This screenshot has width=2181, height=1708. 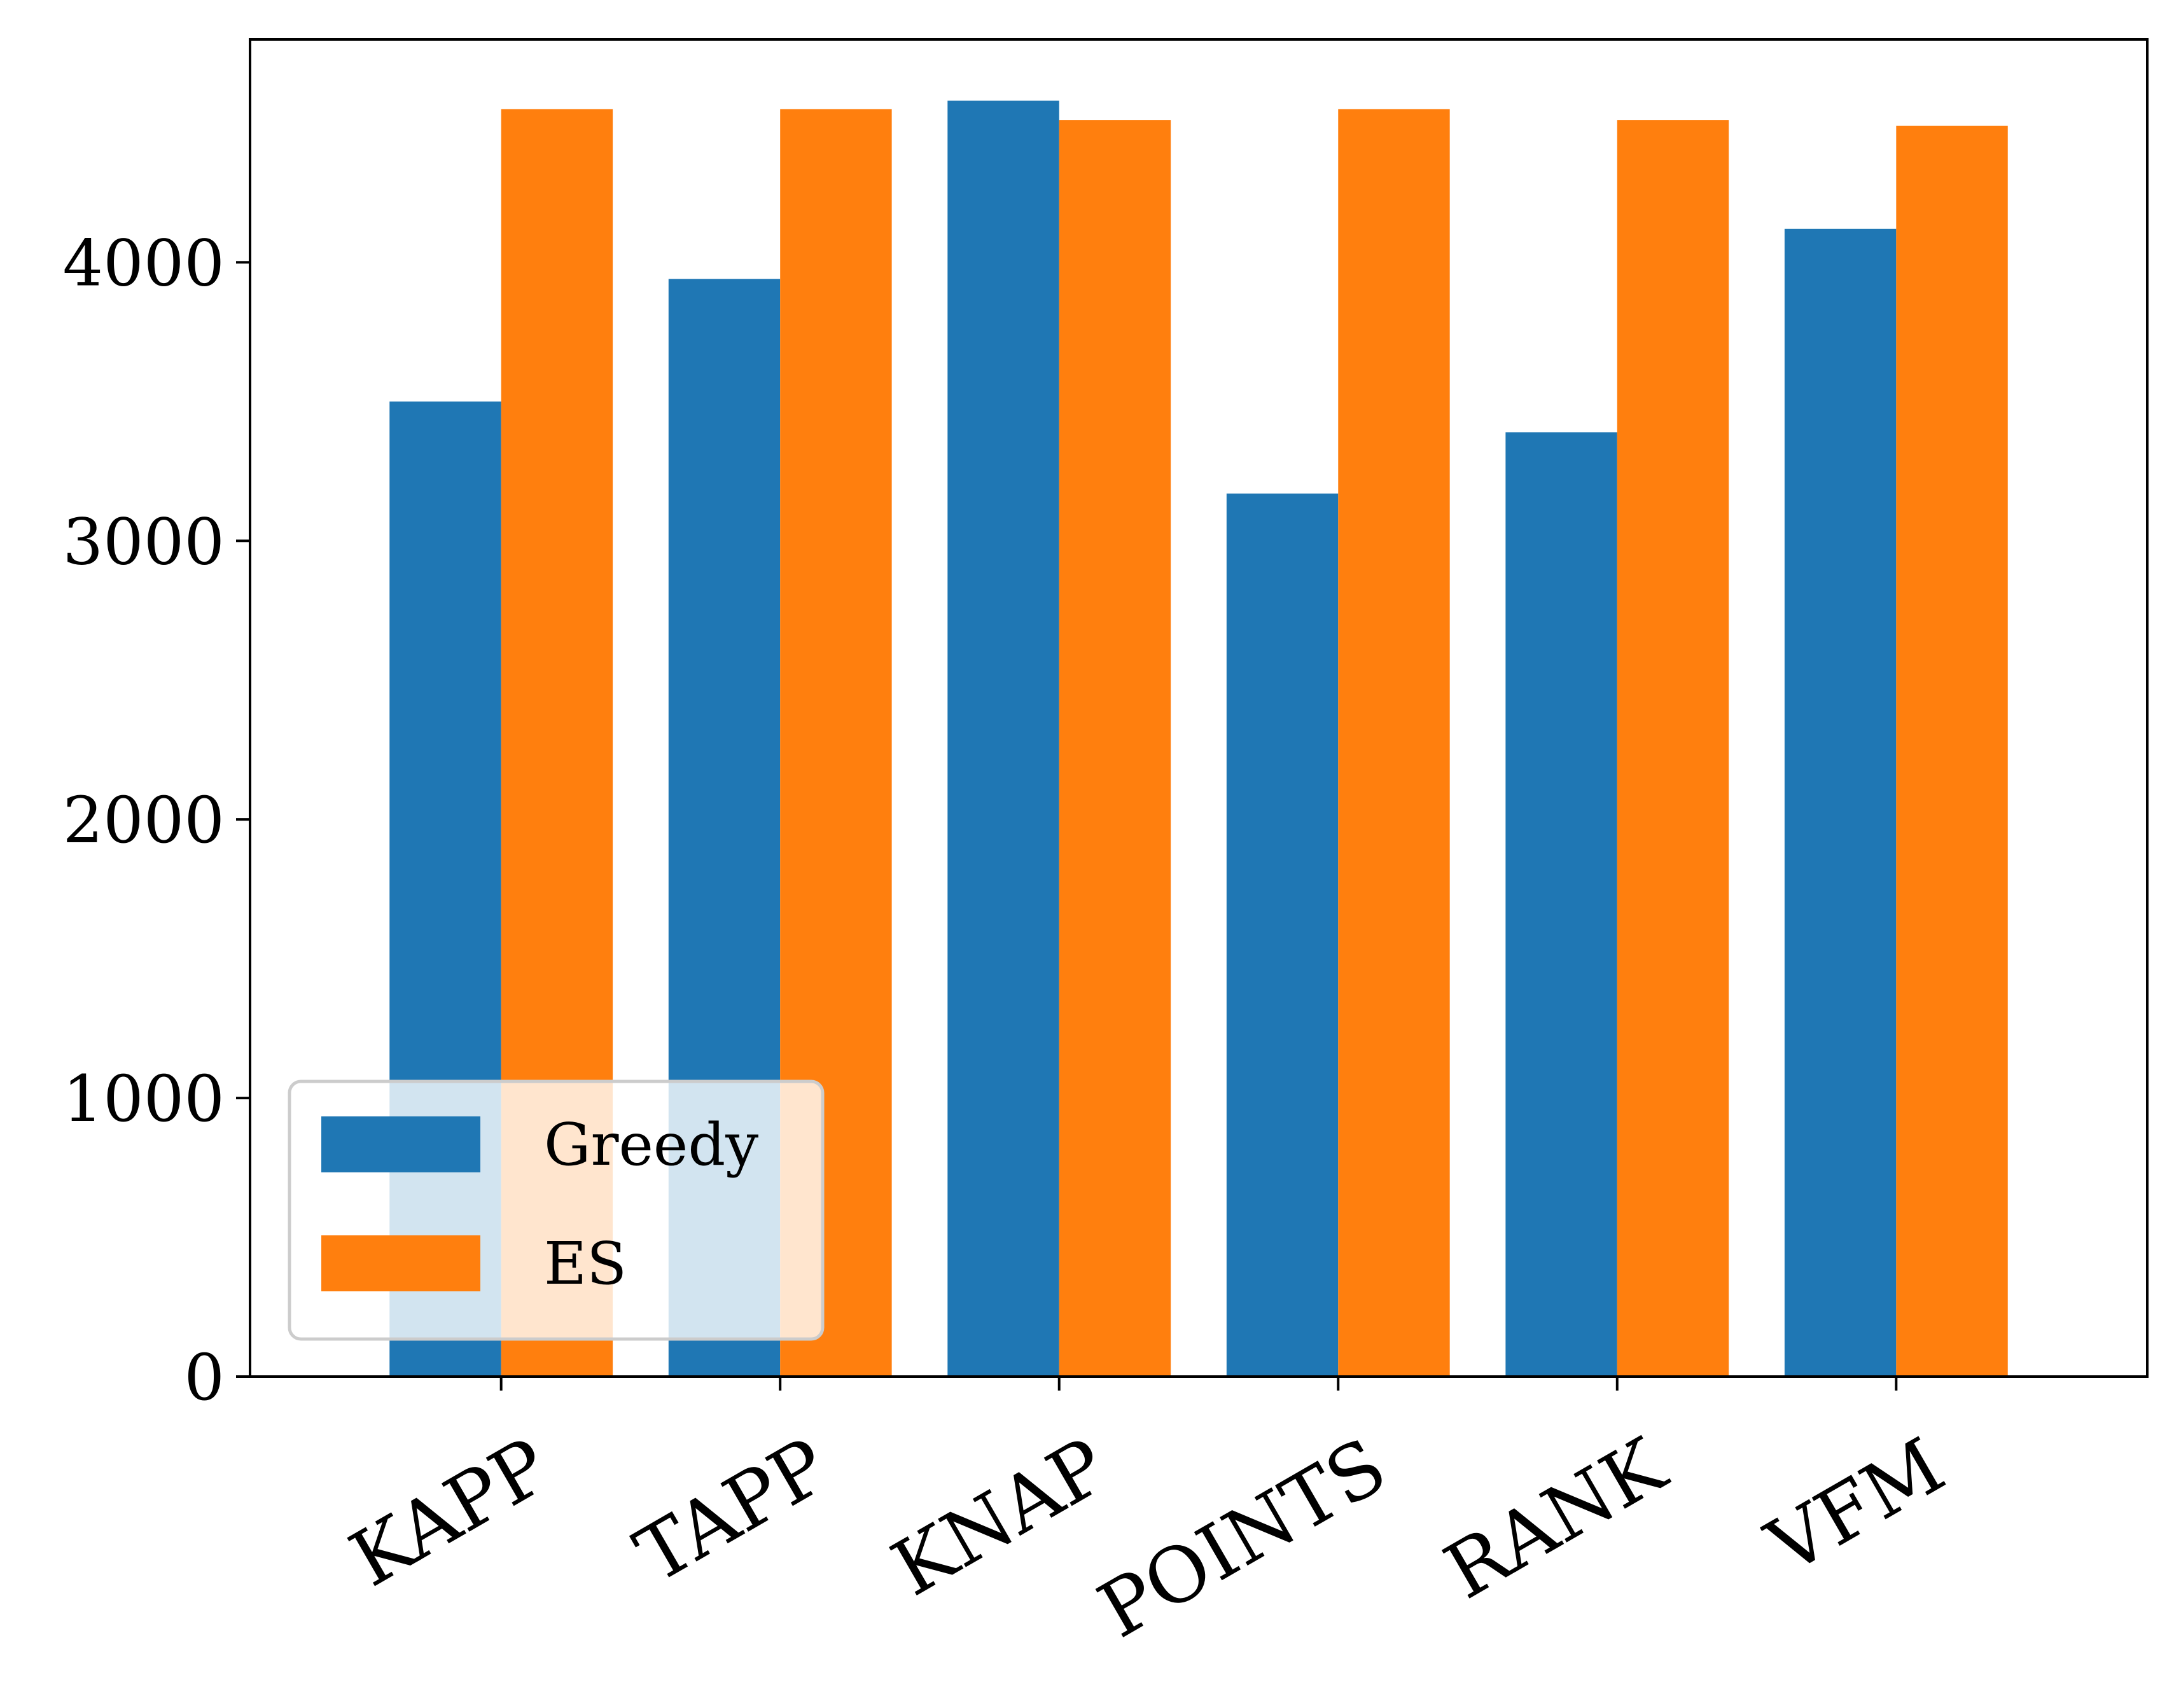 I want to click on bar-greedy-rank, so click(x=1561, y=904).